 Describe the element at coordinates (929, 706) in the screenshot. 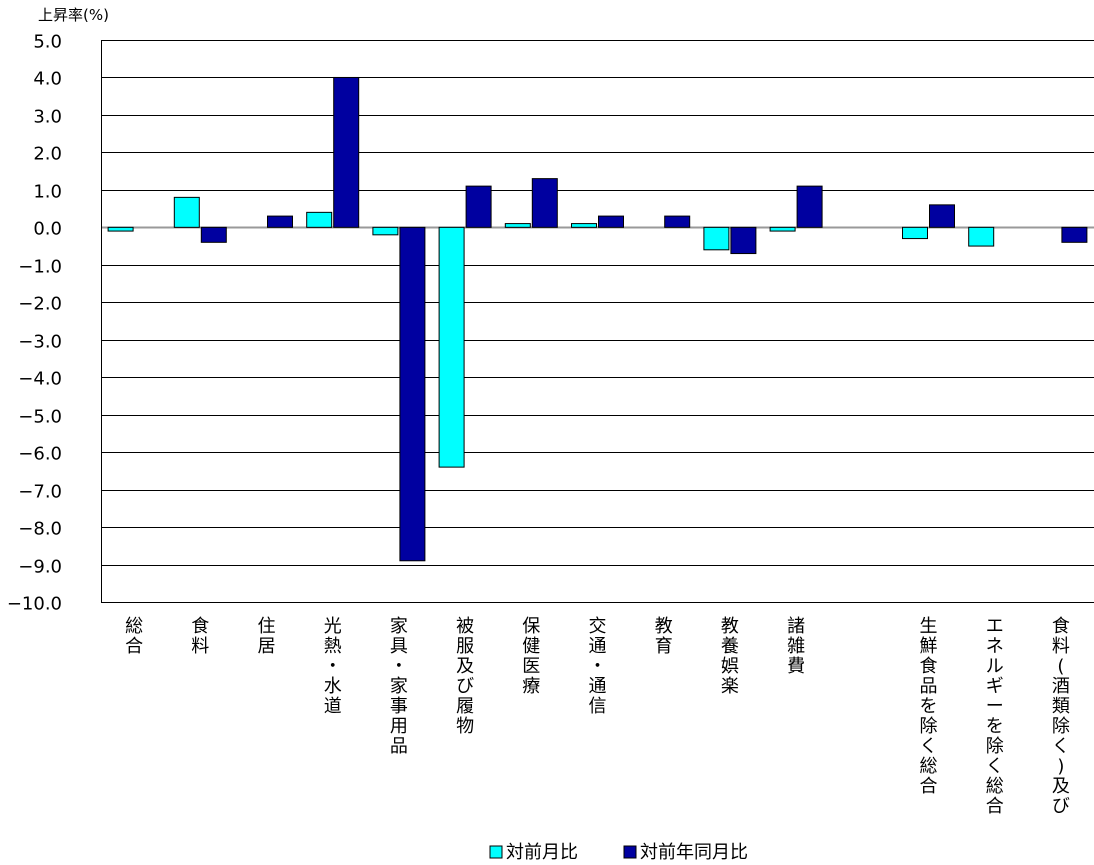

I see `category-label: 生鮮食品を除く総合` at that location.